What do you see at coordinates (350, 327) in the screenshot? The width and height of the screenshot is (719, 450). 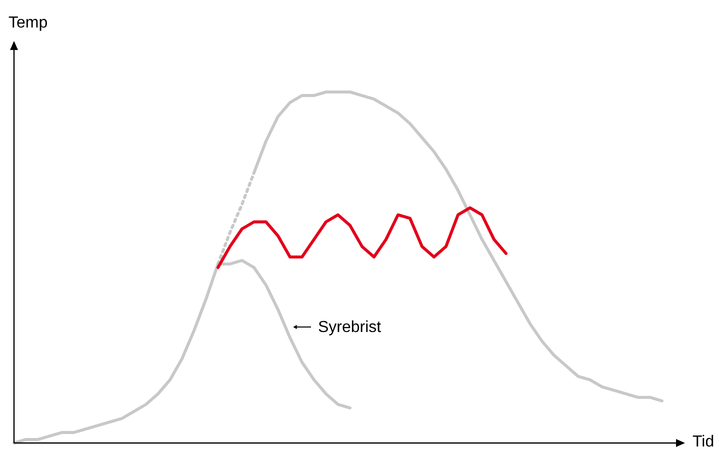 I see `annotation: Syrebrist` at bounding box center [350, 327].